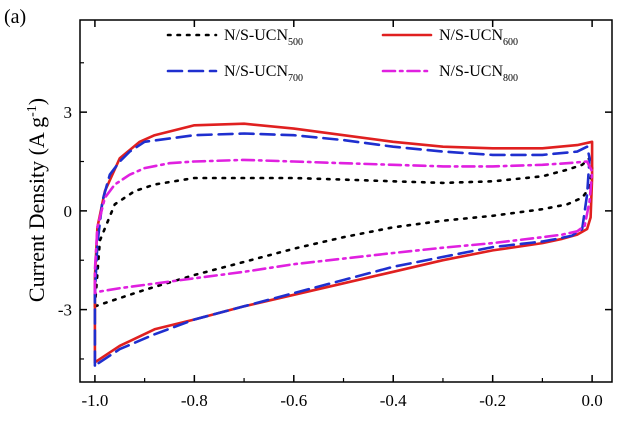 The image size is (620, 427). Describe the element at coordinates (32, 111) in the screenshot. I see `y-axis-label-sup: -1` at that location.